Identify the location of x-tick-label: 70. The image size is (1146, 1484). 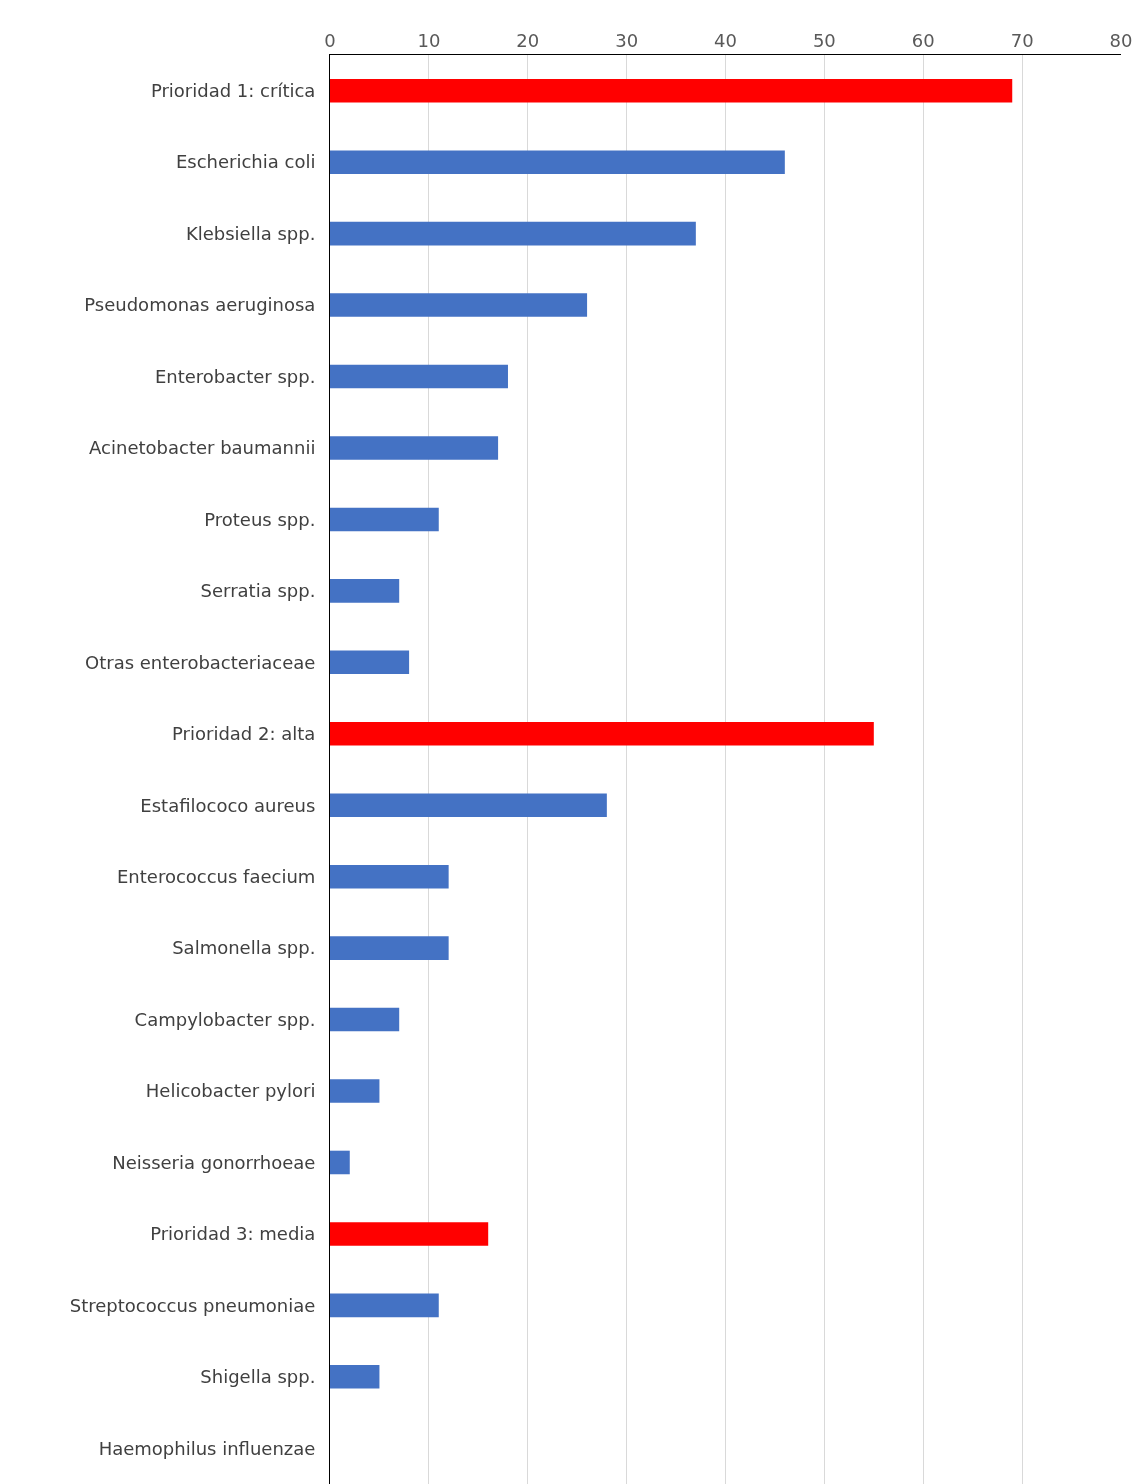
(1022, 40).